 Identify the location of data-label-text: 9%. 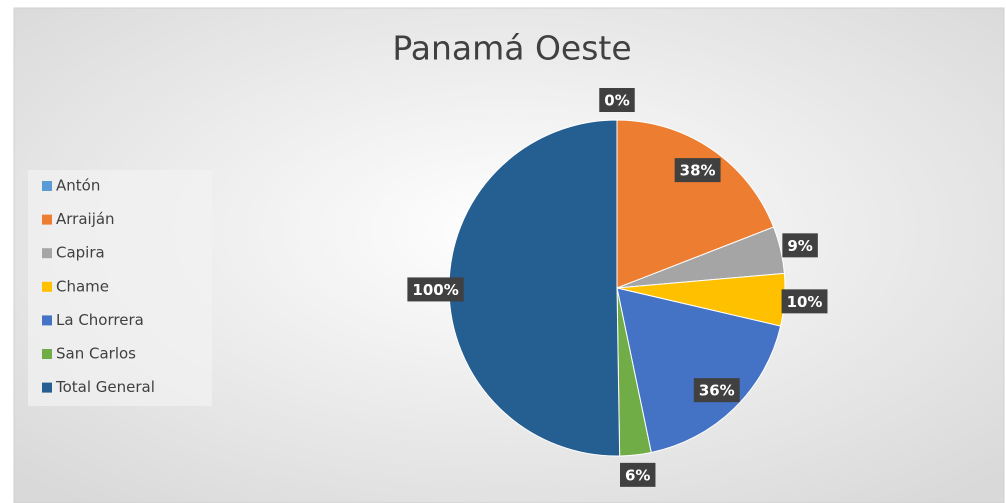
(799, 246).